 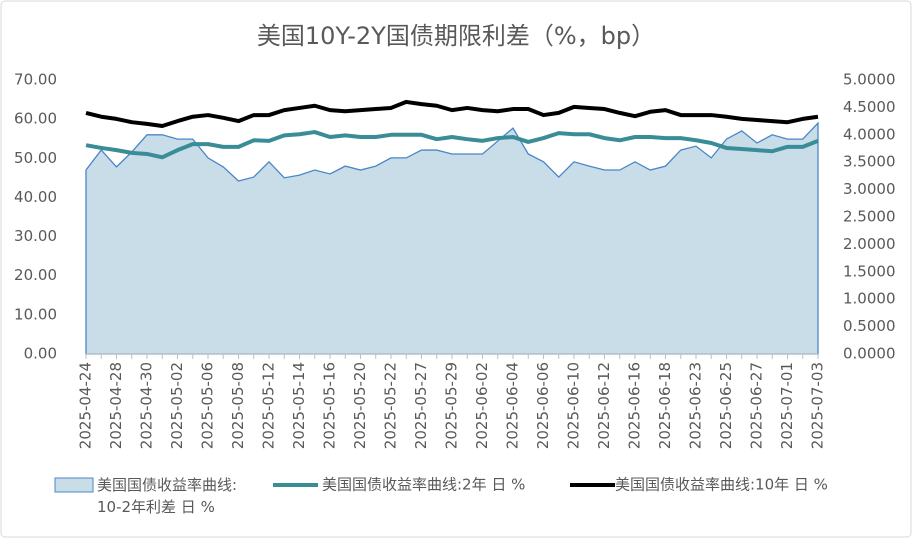 What do you see at coordinates (818, 405) in the screenshot?
I see `x-tick-label: 2025-07-03` at bounding box center [818, 405].